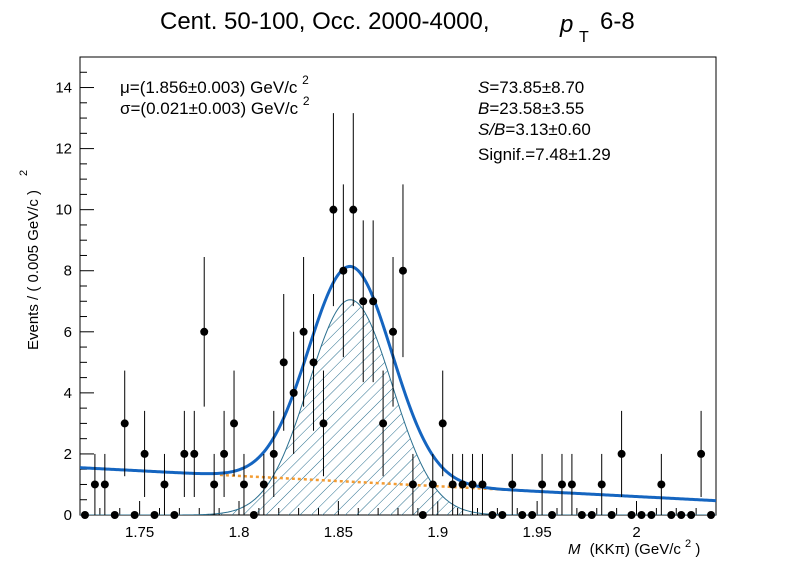  Describe the element at coordinates (584, 37) in the screenshot. I see `title-pt-subscript: T` at that location.